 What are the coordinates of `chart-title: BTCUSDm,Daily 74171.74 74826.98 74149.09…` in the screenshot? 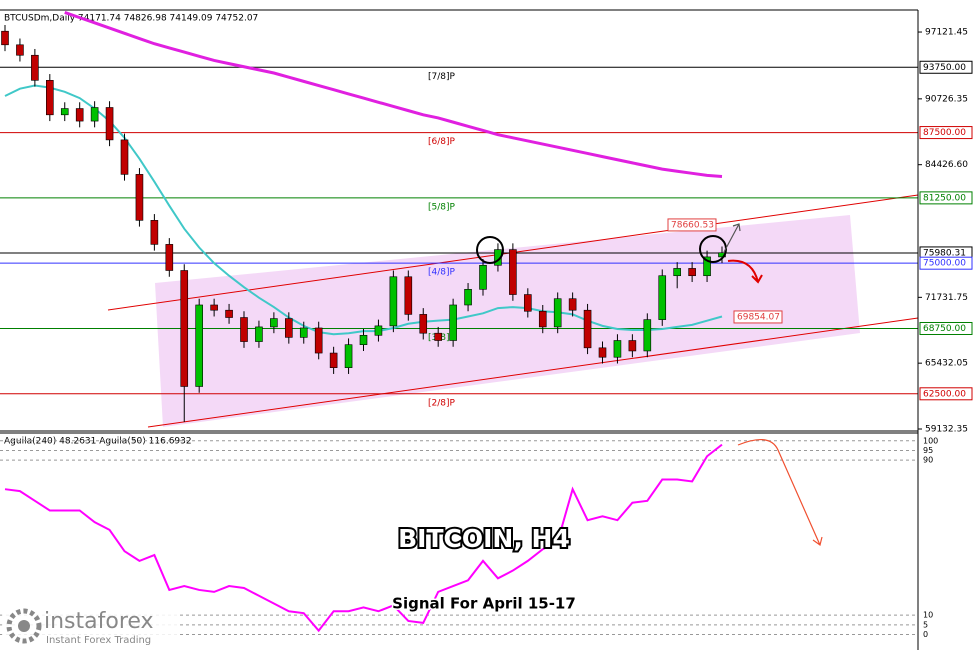 It's located at (131, 19).